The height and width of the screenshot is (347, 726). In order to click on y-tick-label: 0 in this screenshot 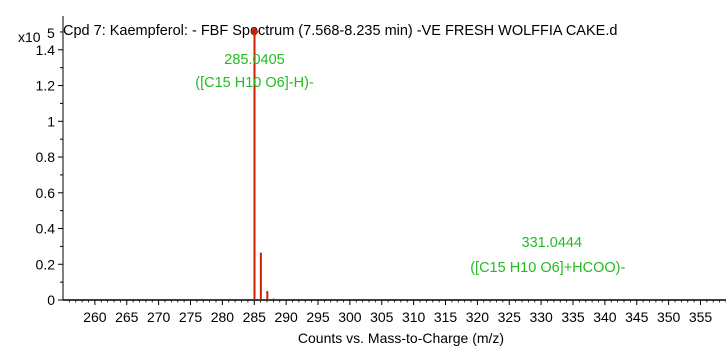, I will do `click(51, 300)`.